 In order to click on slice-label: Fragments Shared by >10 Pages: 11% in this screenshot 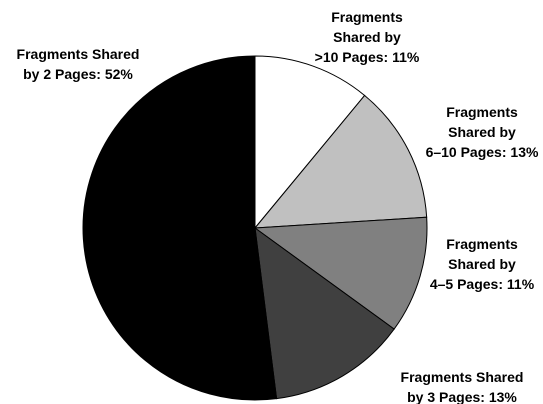, I will do `click(367, 37)`.